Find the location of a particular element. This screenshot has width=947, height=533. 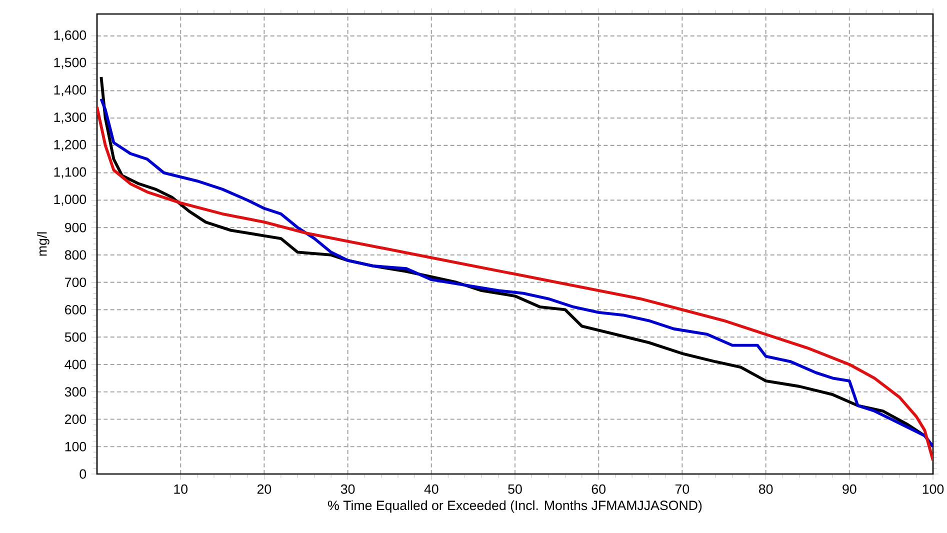

x-tick-label: 10 is located at coordinates (181, 489).